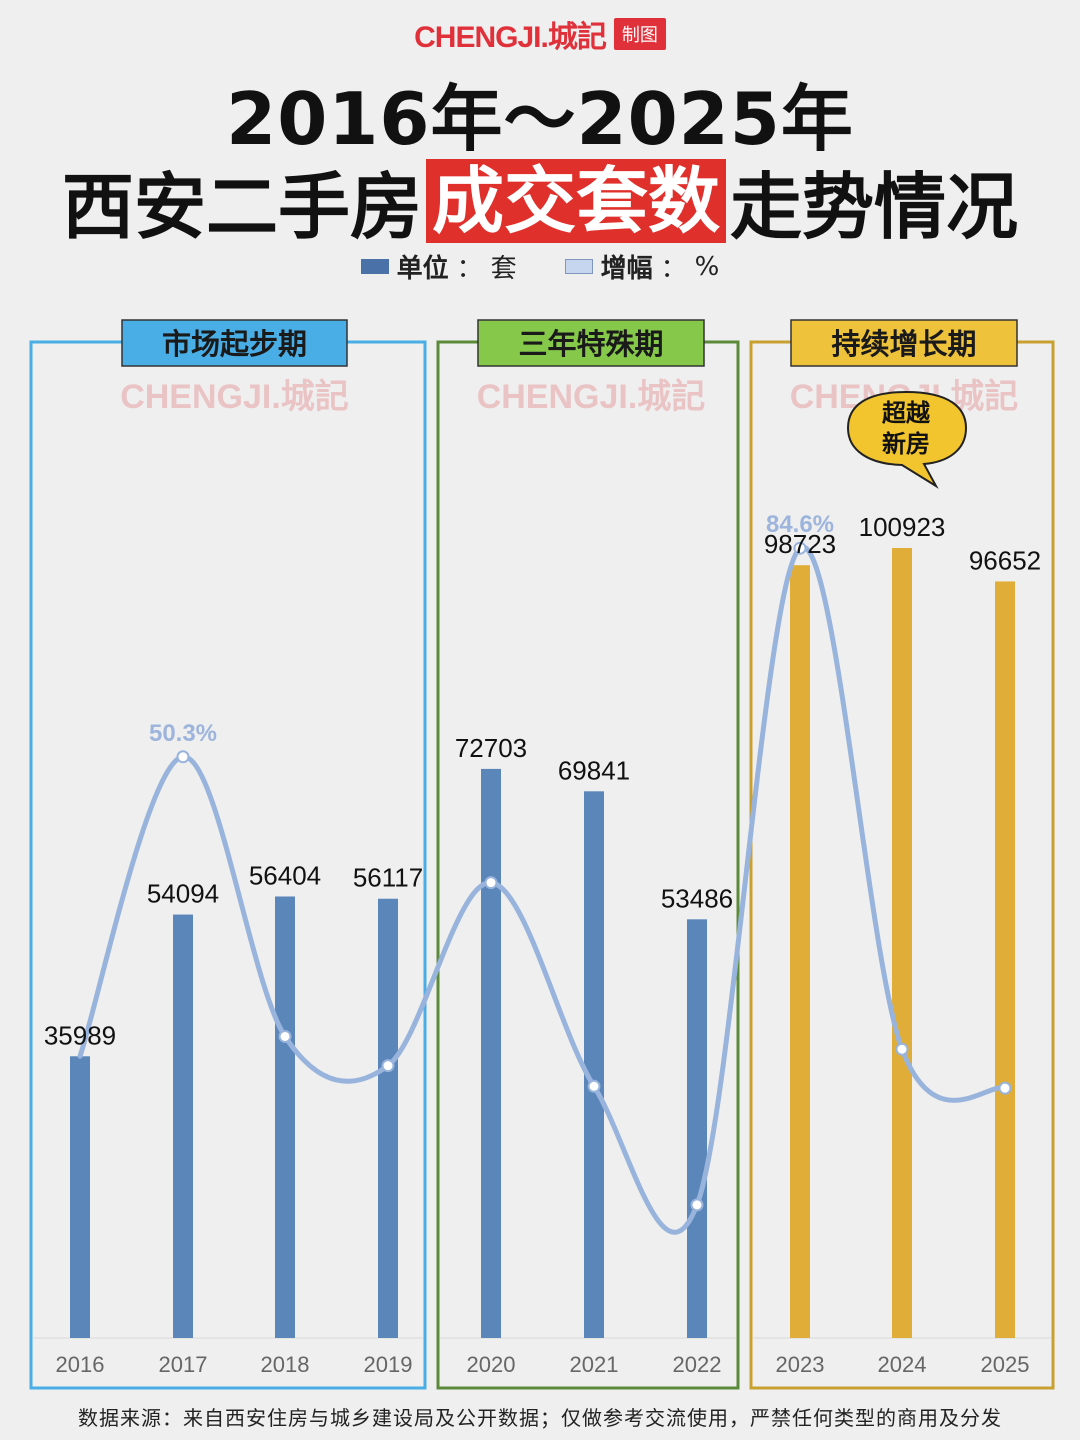 The image size is (1080, 1440). Describe the element at coordinates (241, 206) in the screenshot. I see `title-prefix: 西安二手房` at that location.